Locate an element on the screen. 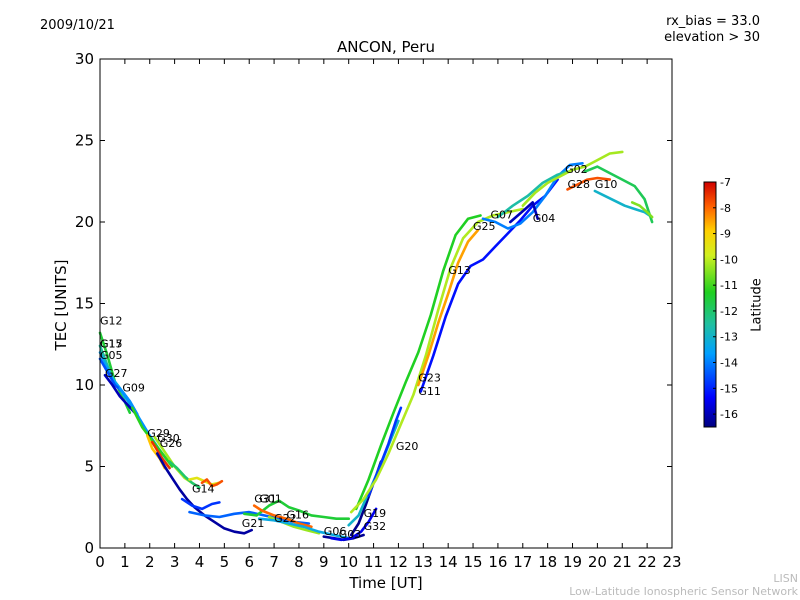  prn-label: G20 is located at coordinates (407, 446).